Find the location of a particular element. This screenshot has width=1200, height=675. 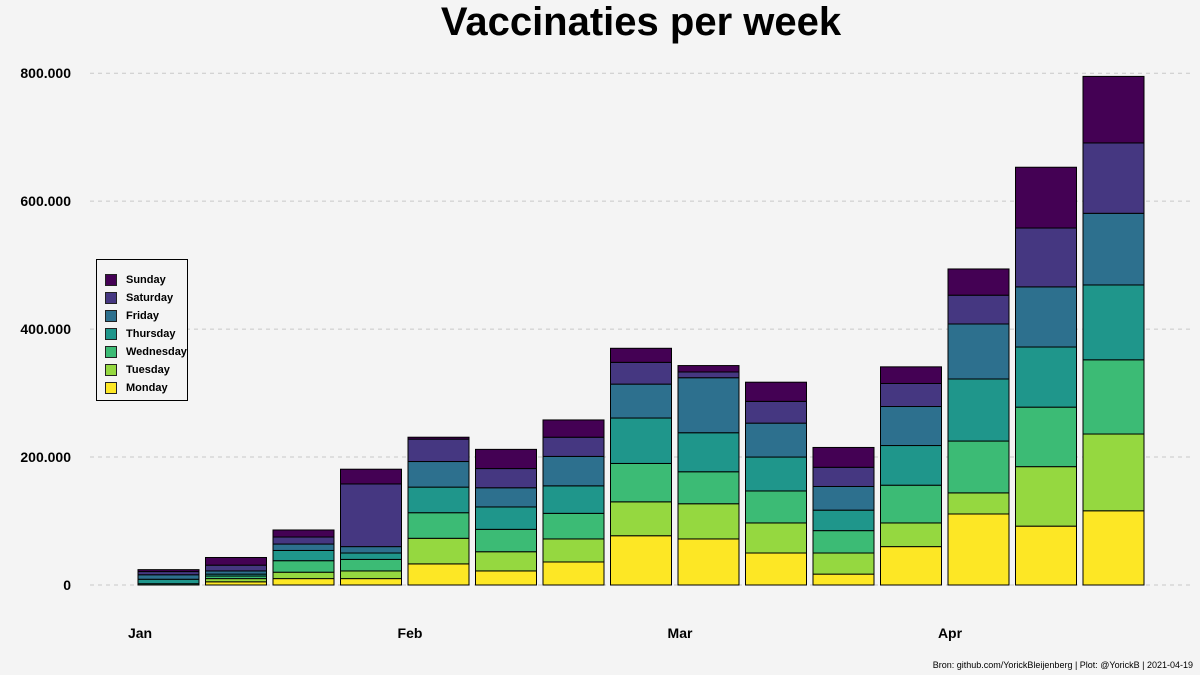

legend-item-saturday: Saturday is located at coordinates (139, 298).